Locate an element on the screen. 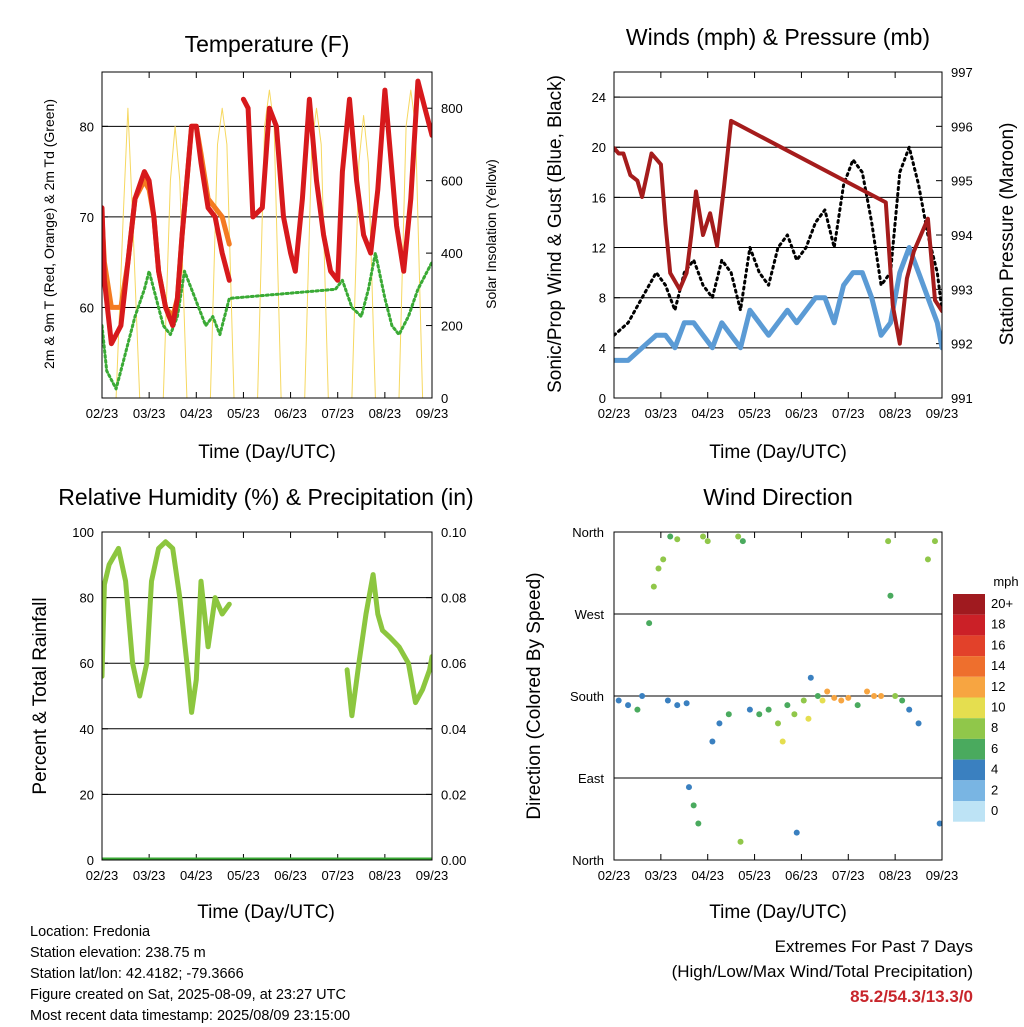  extremes-values: 85.2/54.3/13.3/0 is located at coordinates (911, 996).